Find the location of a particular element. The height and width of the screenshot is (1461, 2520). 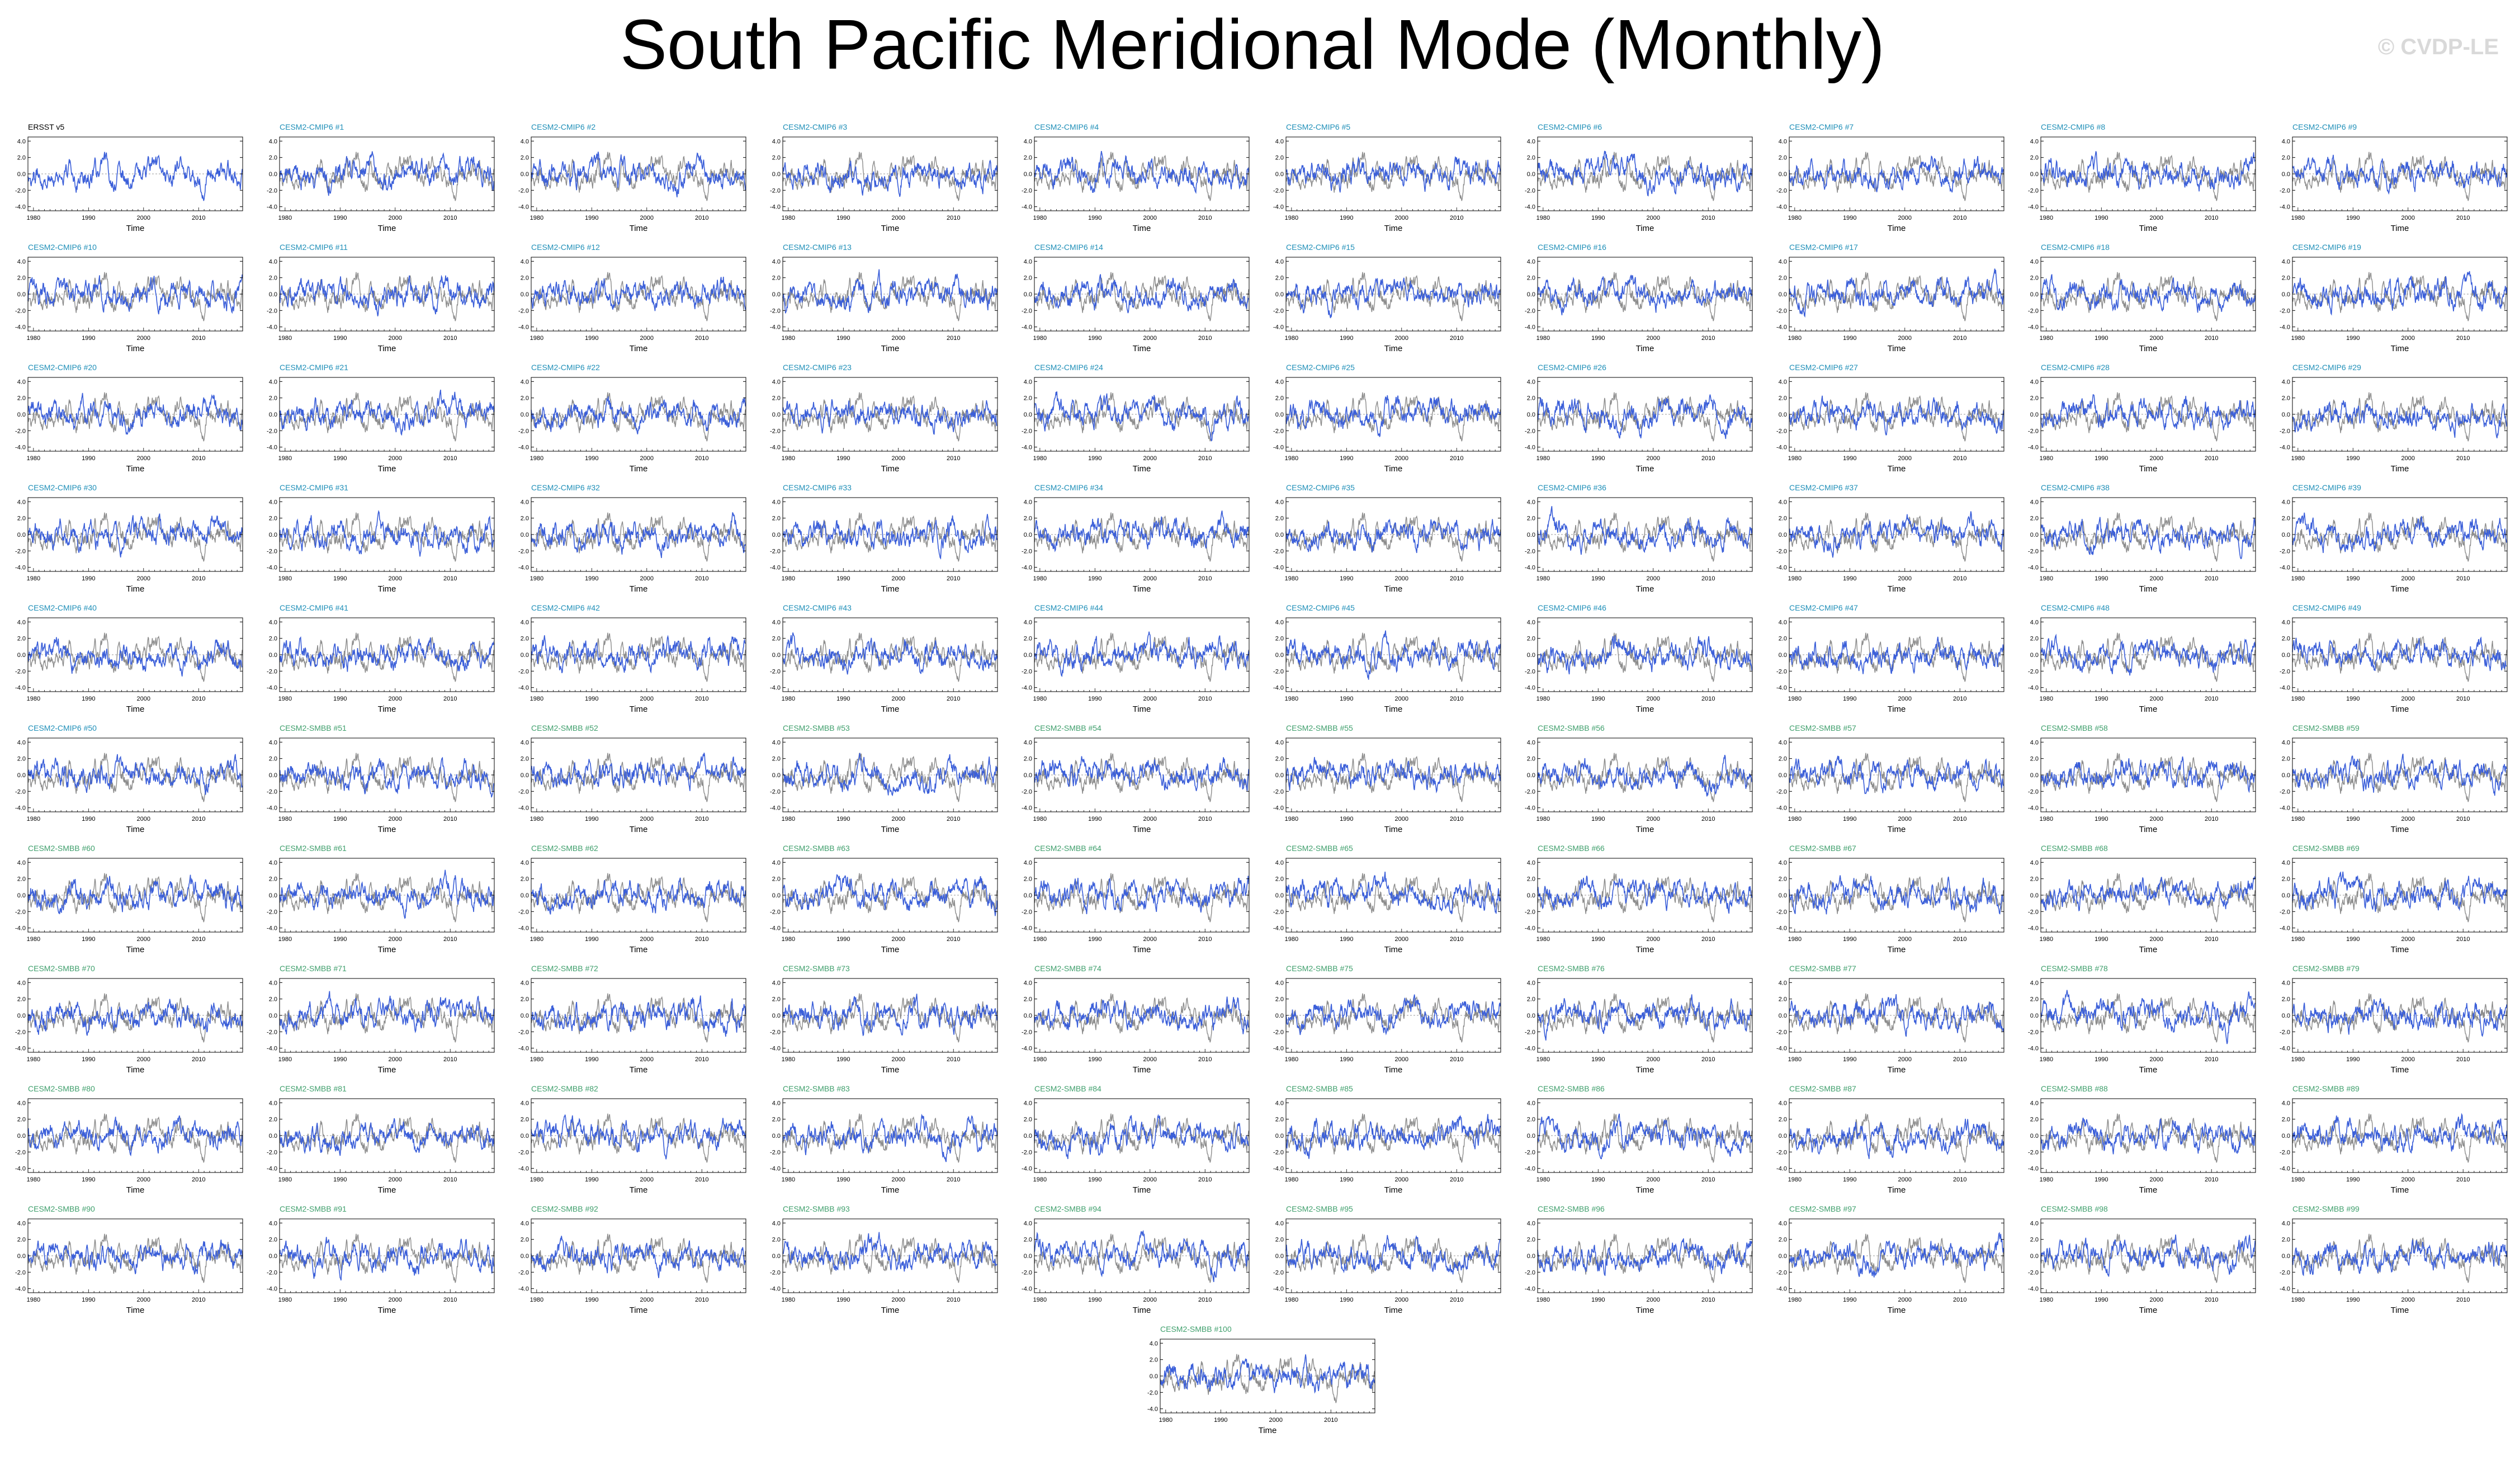

panel-title: CESM2-SMBB #69 is located at coordinates (2326, 848).